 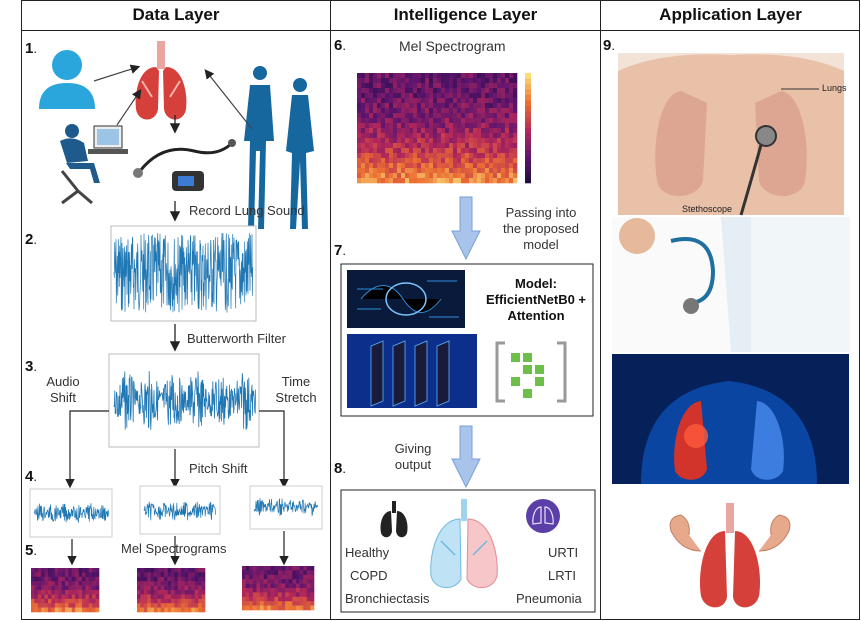 I want to click on header-intelligence-layer: Intelligence Layer, so click(x=465, y=14).